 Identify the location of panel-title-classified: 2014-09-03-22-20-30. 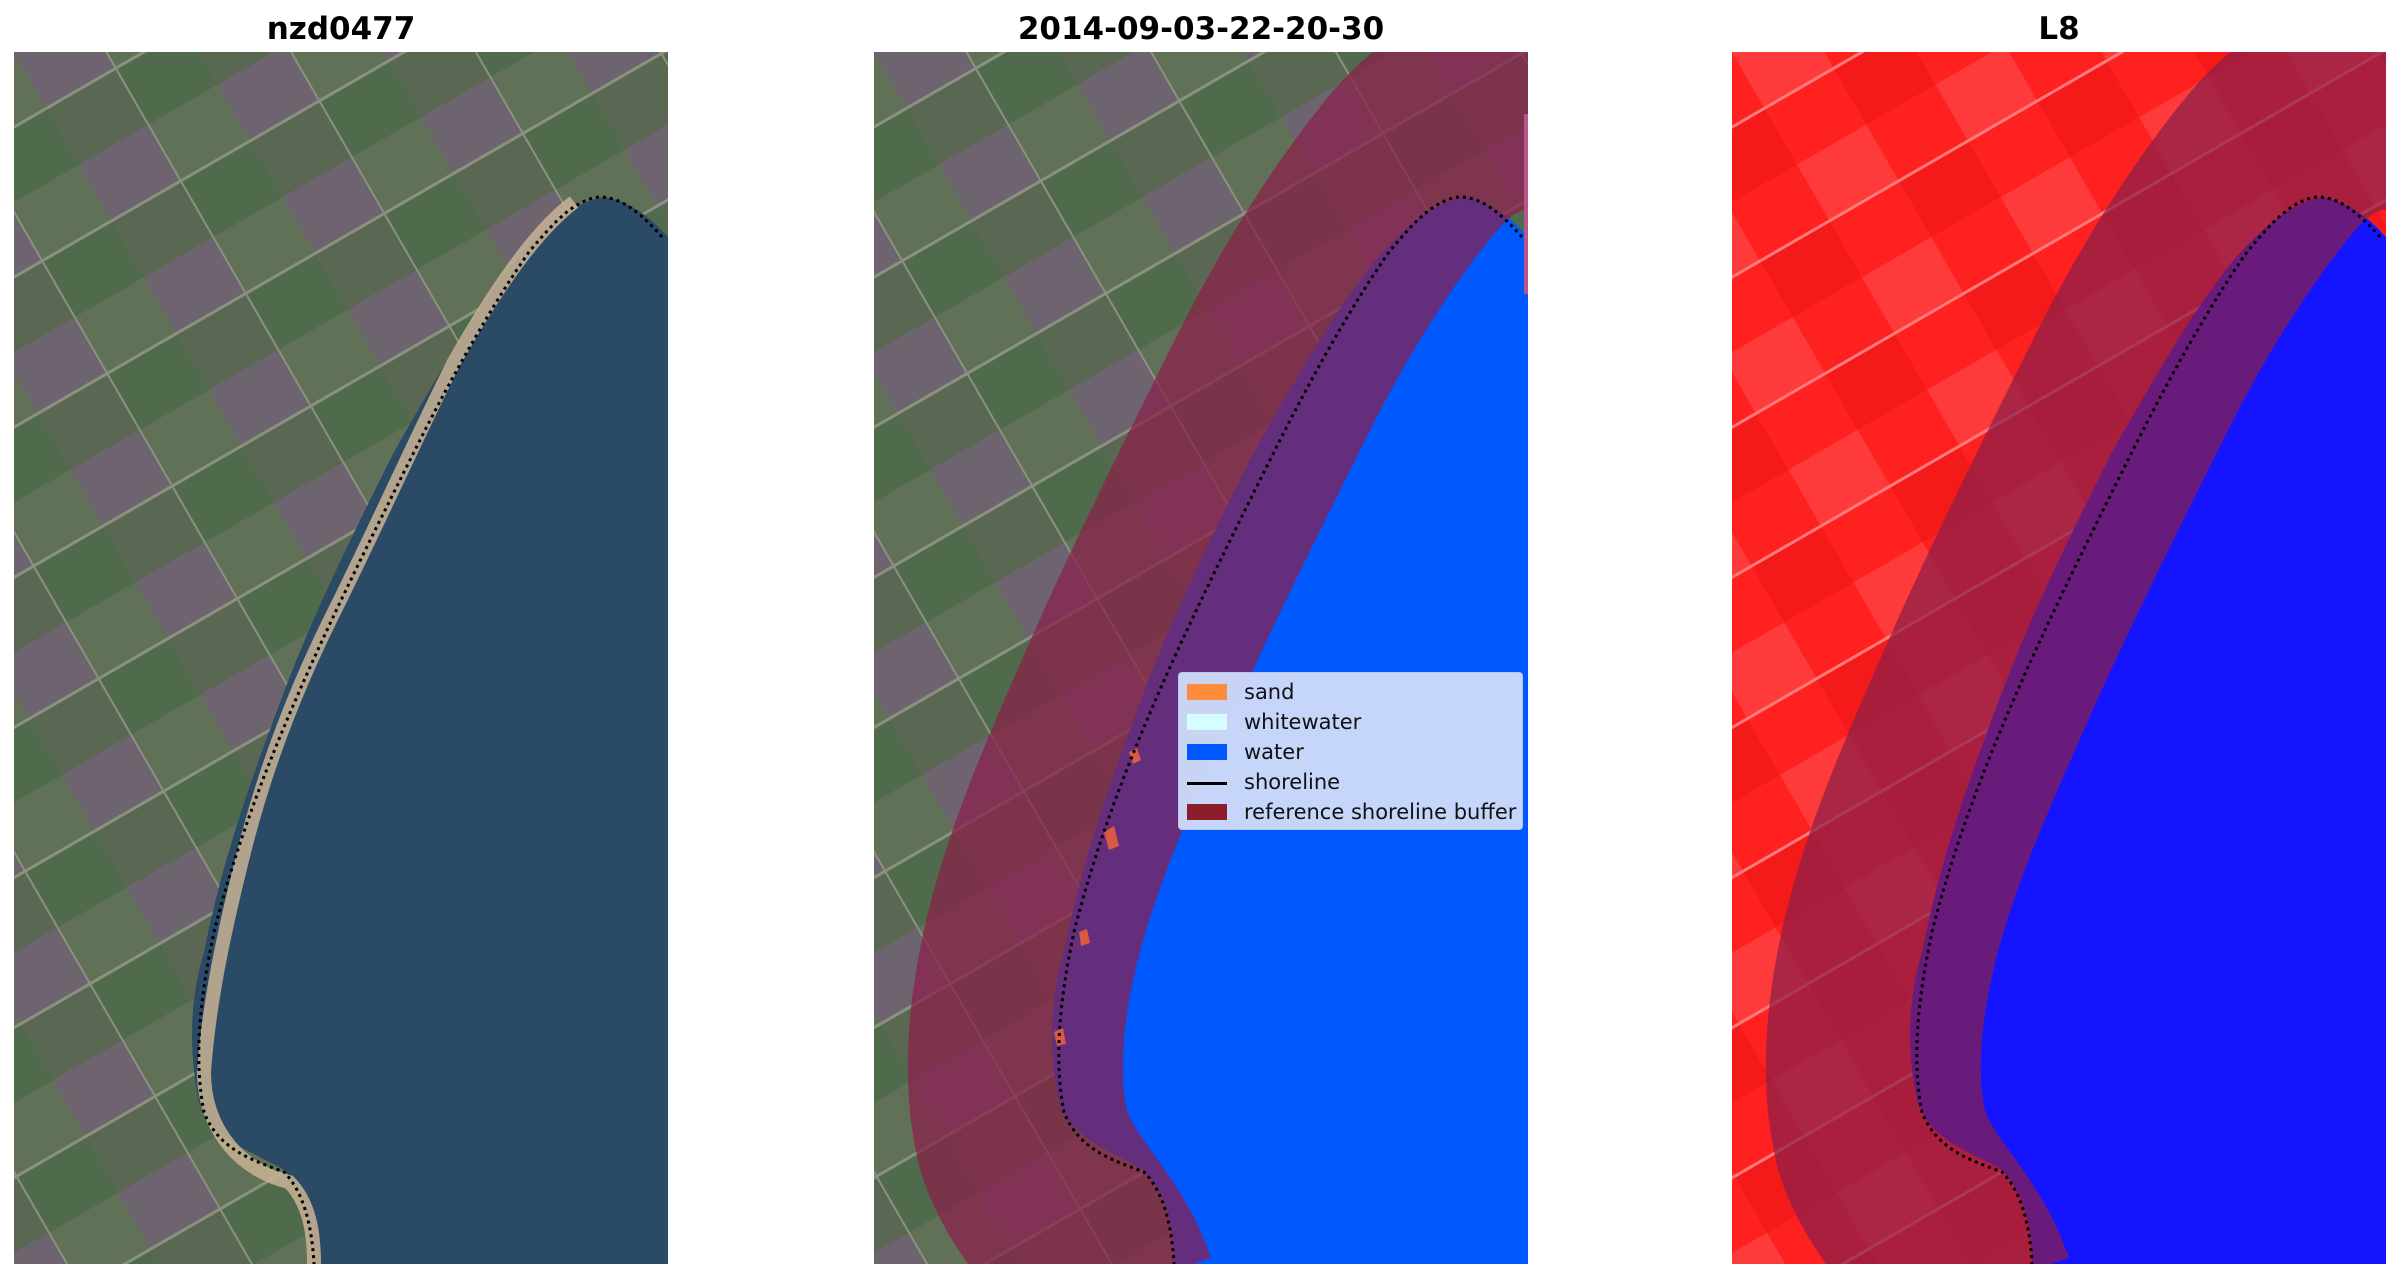
(1201, 29).